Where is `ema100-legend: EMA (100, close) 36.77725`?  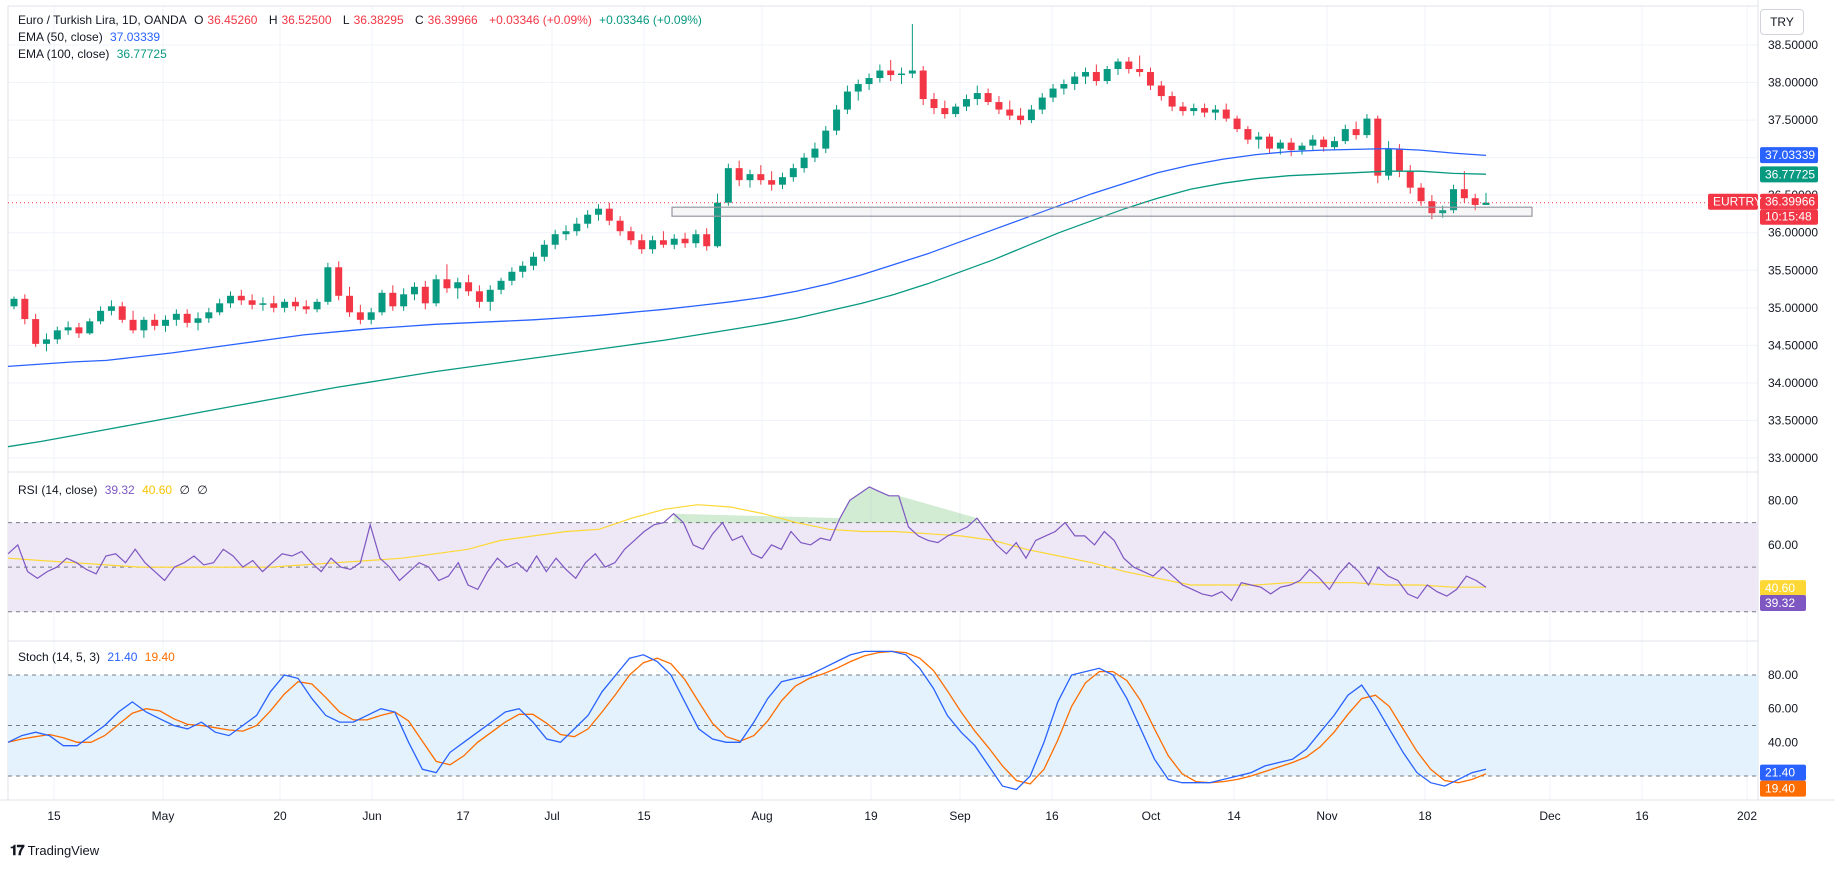
ema100-legend: EMA (100, close) 36.77725 is located at coordinates (94, 54).